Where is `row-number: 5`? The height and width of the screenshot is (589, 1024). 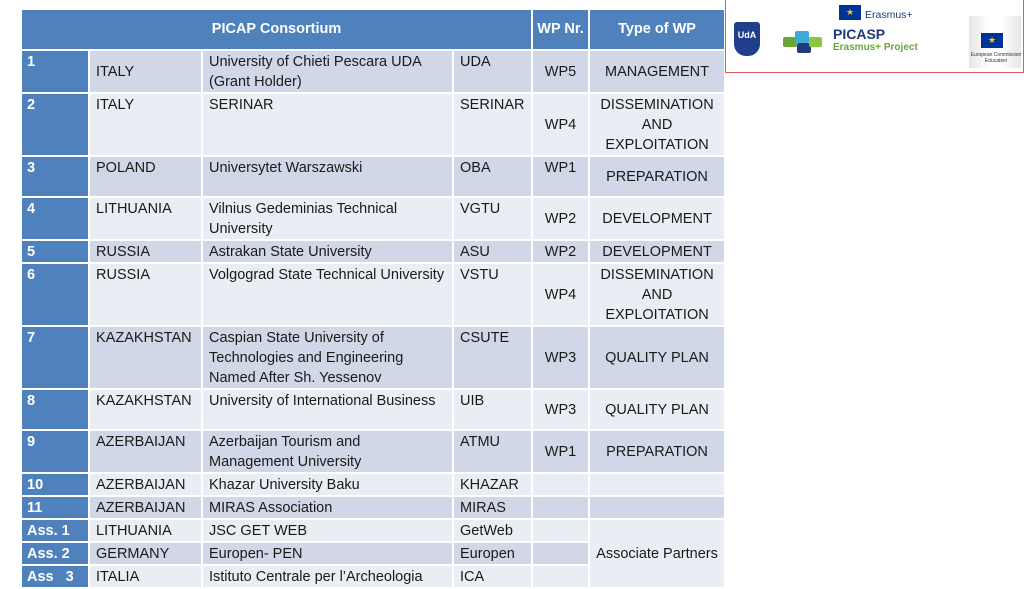 row-number: 5 is located at coordinates (55, 251).